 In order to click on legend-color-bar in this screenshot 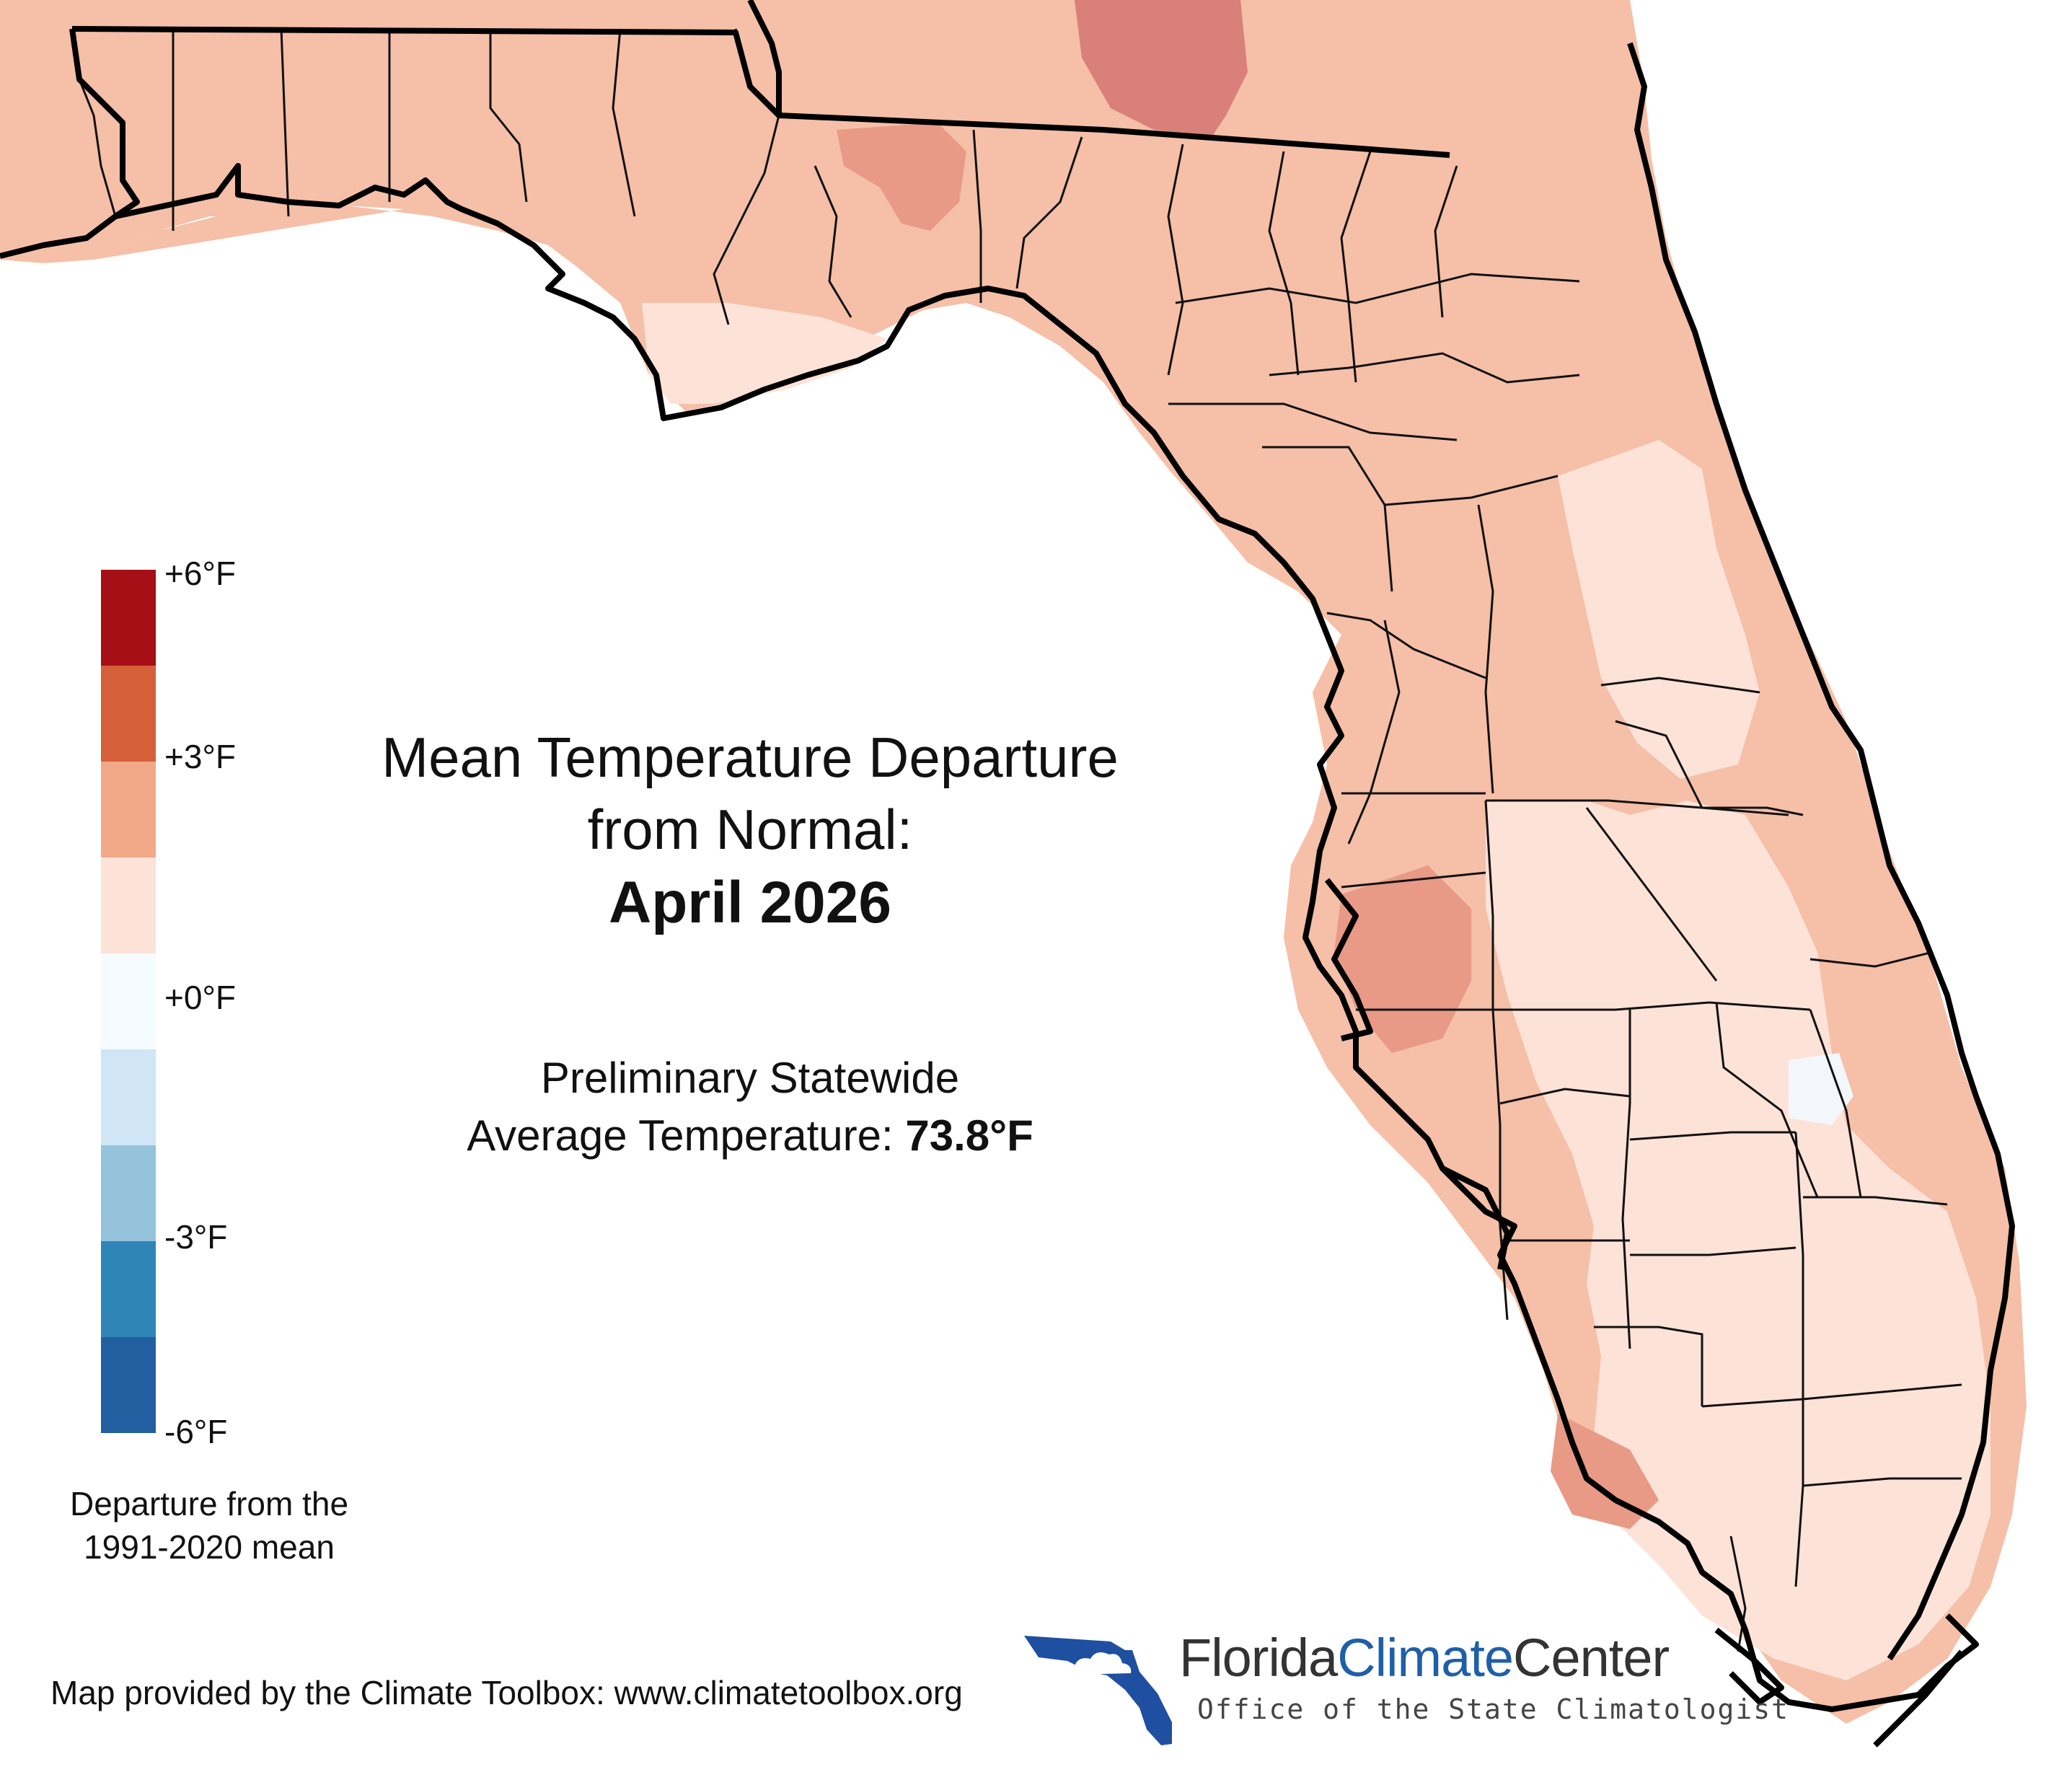, I will do `click(128, 1001)`.